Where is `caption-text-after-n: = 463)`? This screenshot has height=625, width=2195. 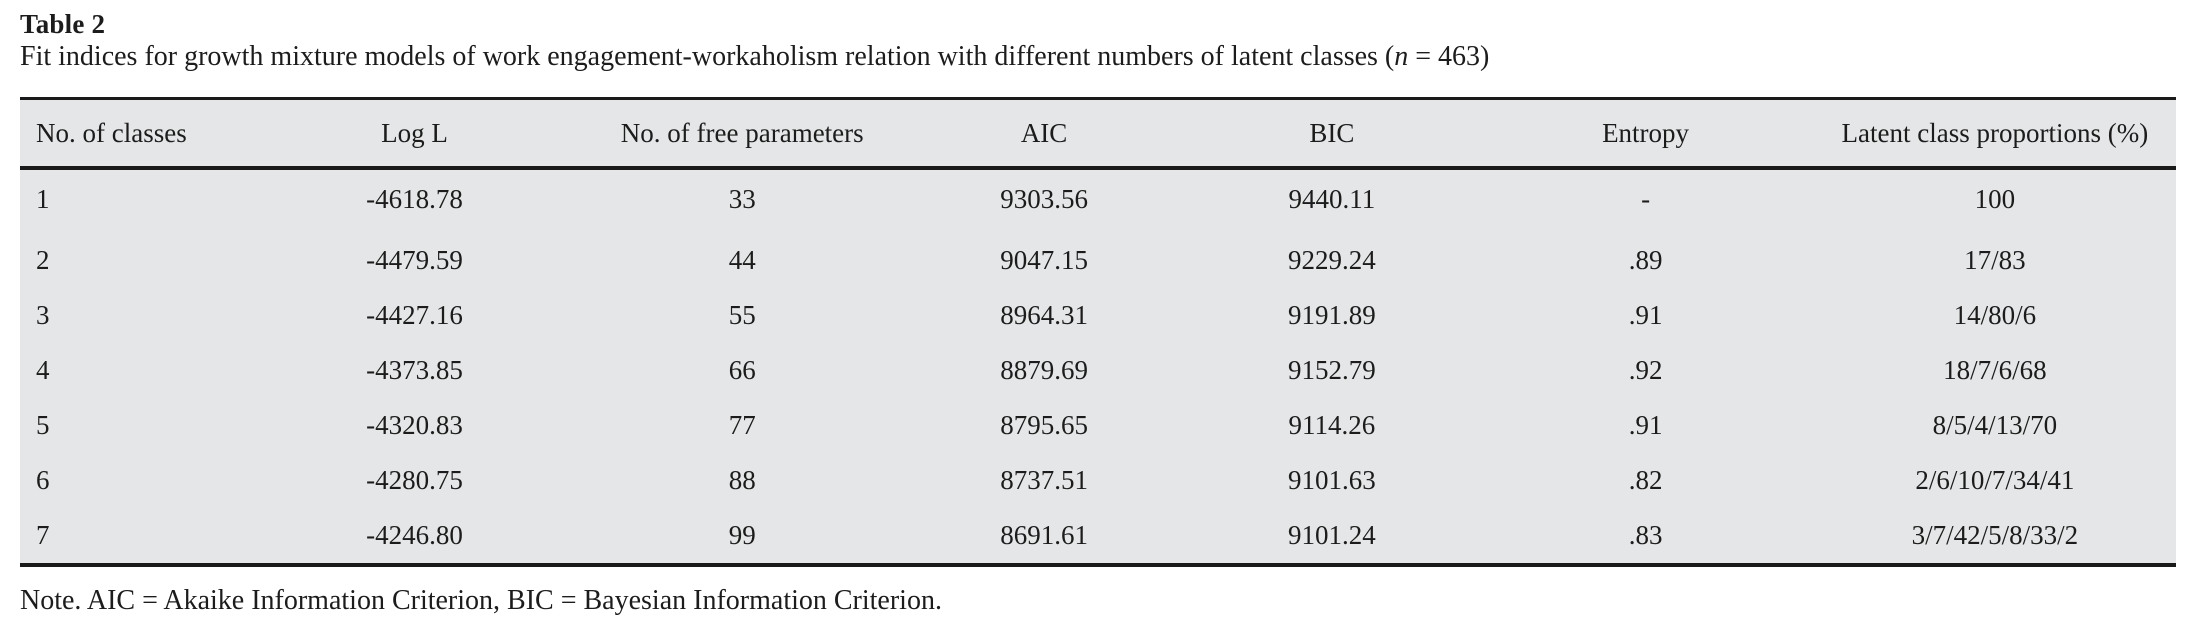 caption-text-after-n: = 463) is located at coordinates (1449, 56).